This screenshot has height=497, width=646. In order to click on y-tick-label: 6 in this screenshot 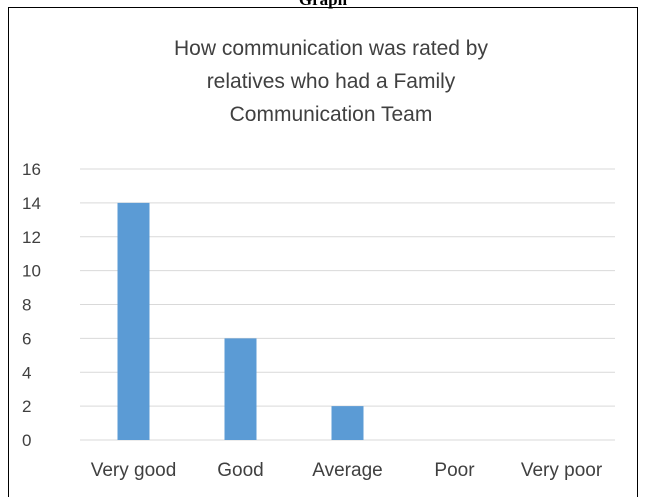, I will do `click(26, 338)`.